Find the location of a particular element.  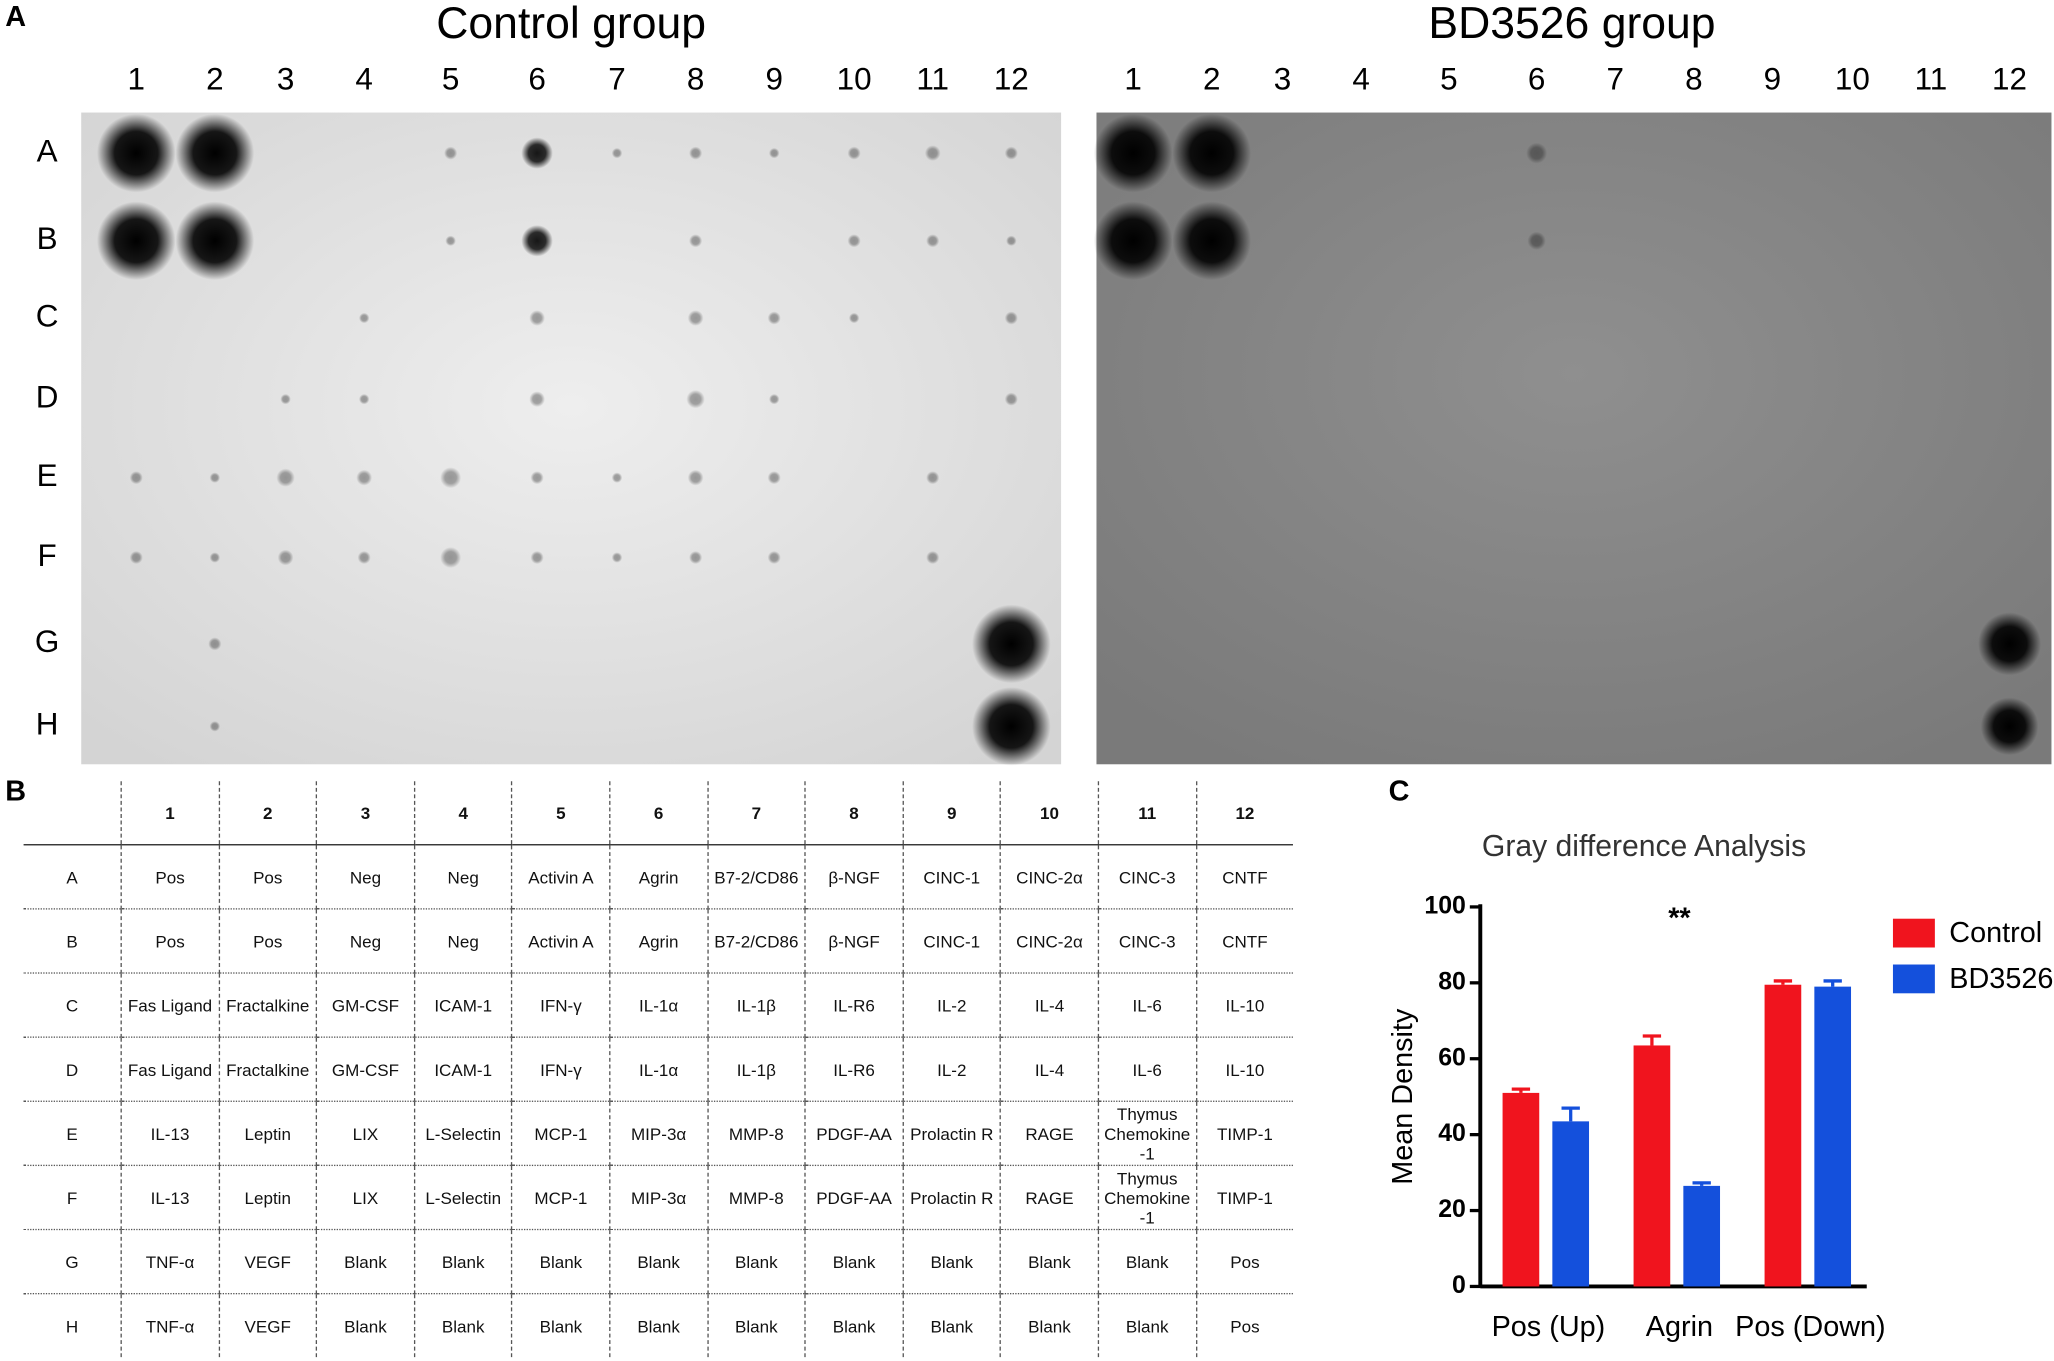

row-label: G is located at coordinates (47, 641).